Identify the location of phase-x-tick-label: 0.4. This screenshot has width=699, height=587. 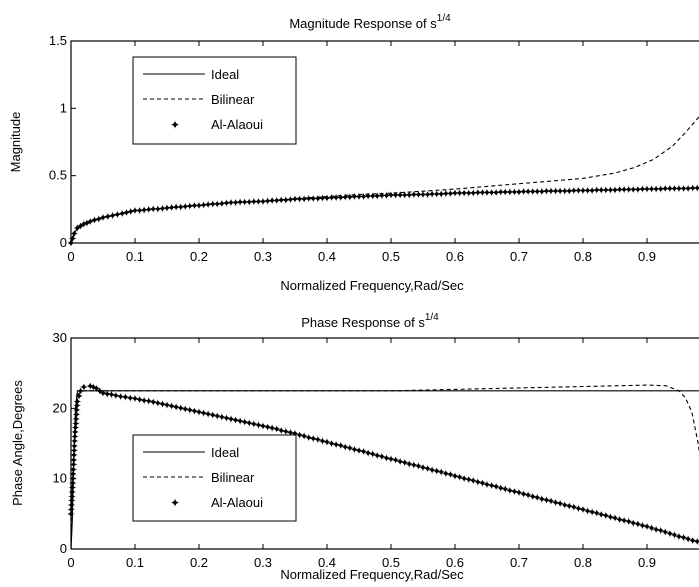
(327, 562).